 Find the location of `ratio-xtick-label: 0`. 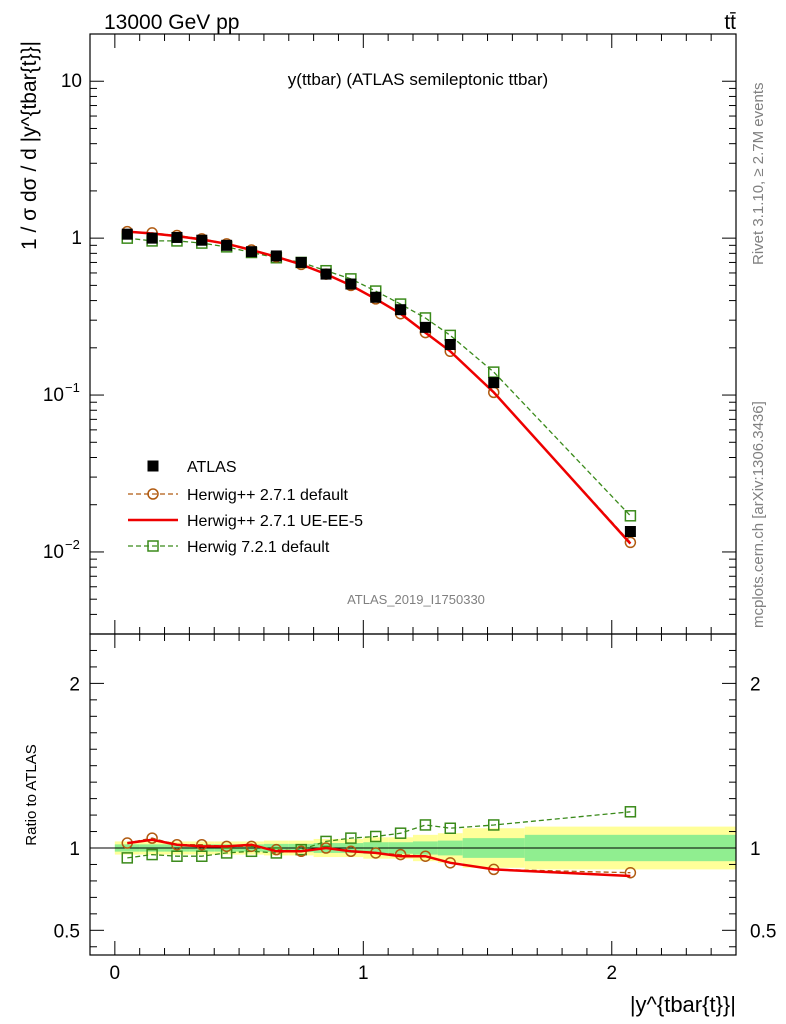

ratio-xtick-label: 0 is located at coordinates (115, 973).